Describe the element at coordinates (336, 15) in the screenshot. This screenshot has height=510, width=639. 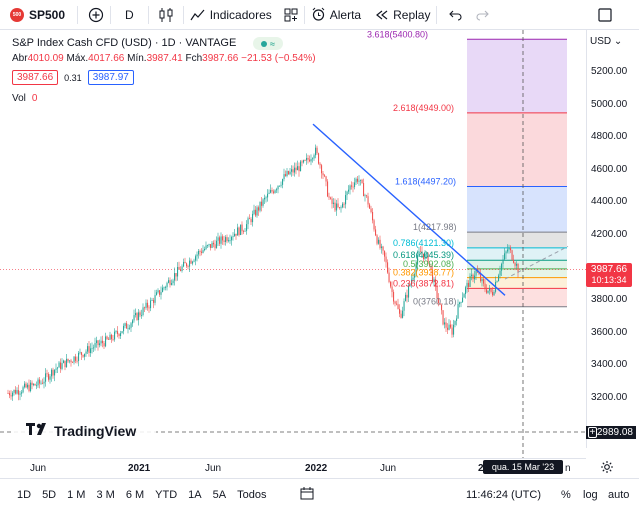
I see `alert-button: Alerta` at that location.